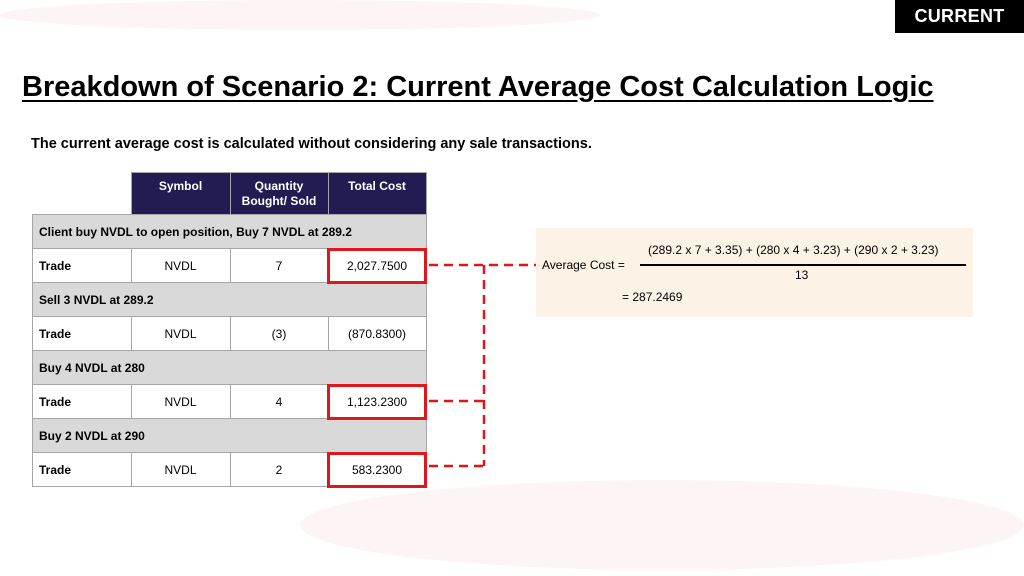 This screenshot has height=576, width=1024. I want to click on cell-total-cost-highlighted: 2,027.7500, so click(377, 265).